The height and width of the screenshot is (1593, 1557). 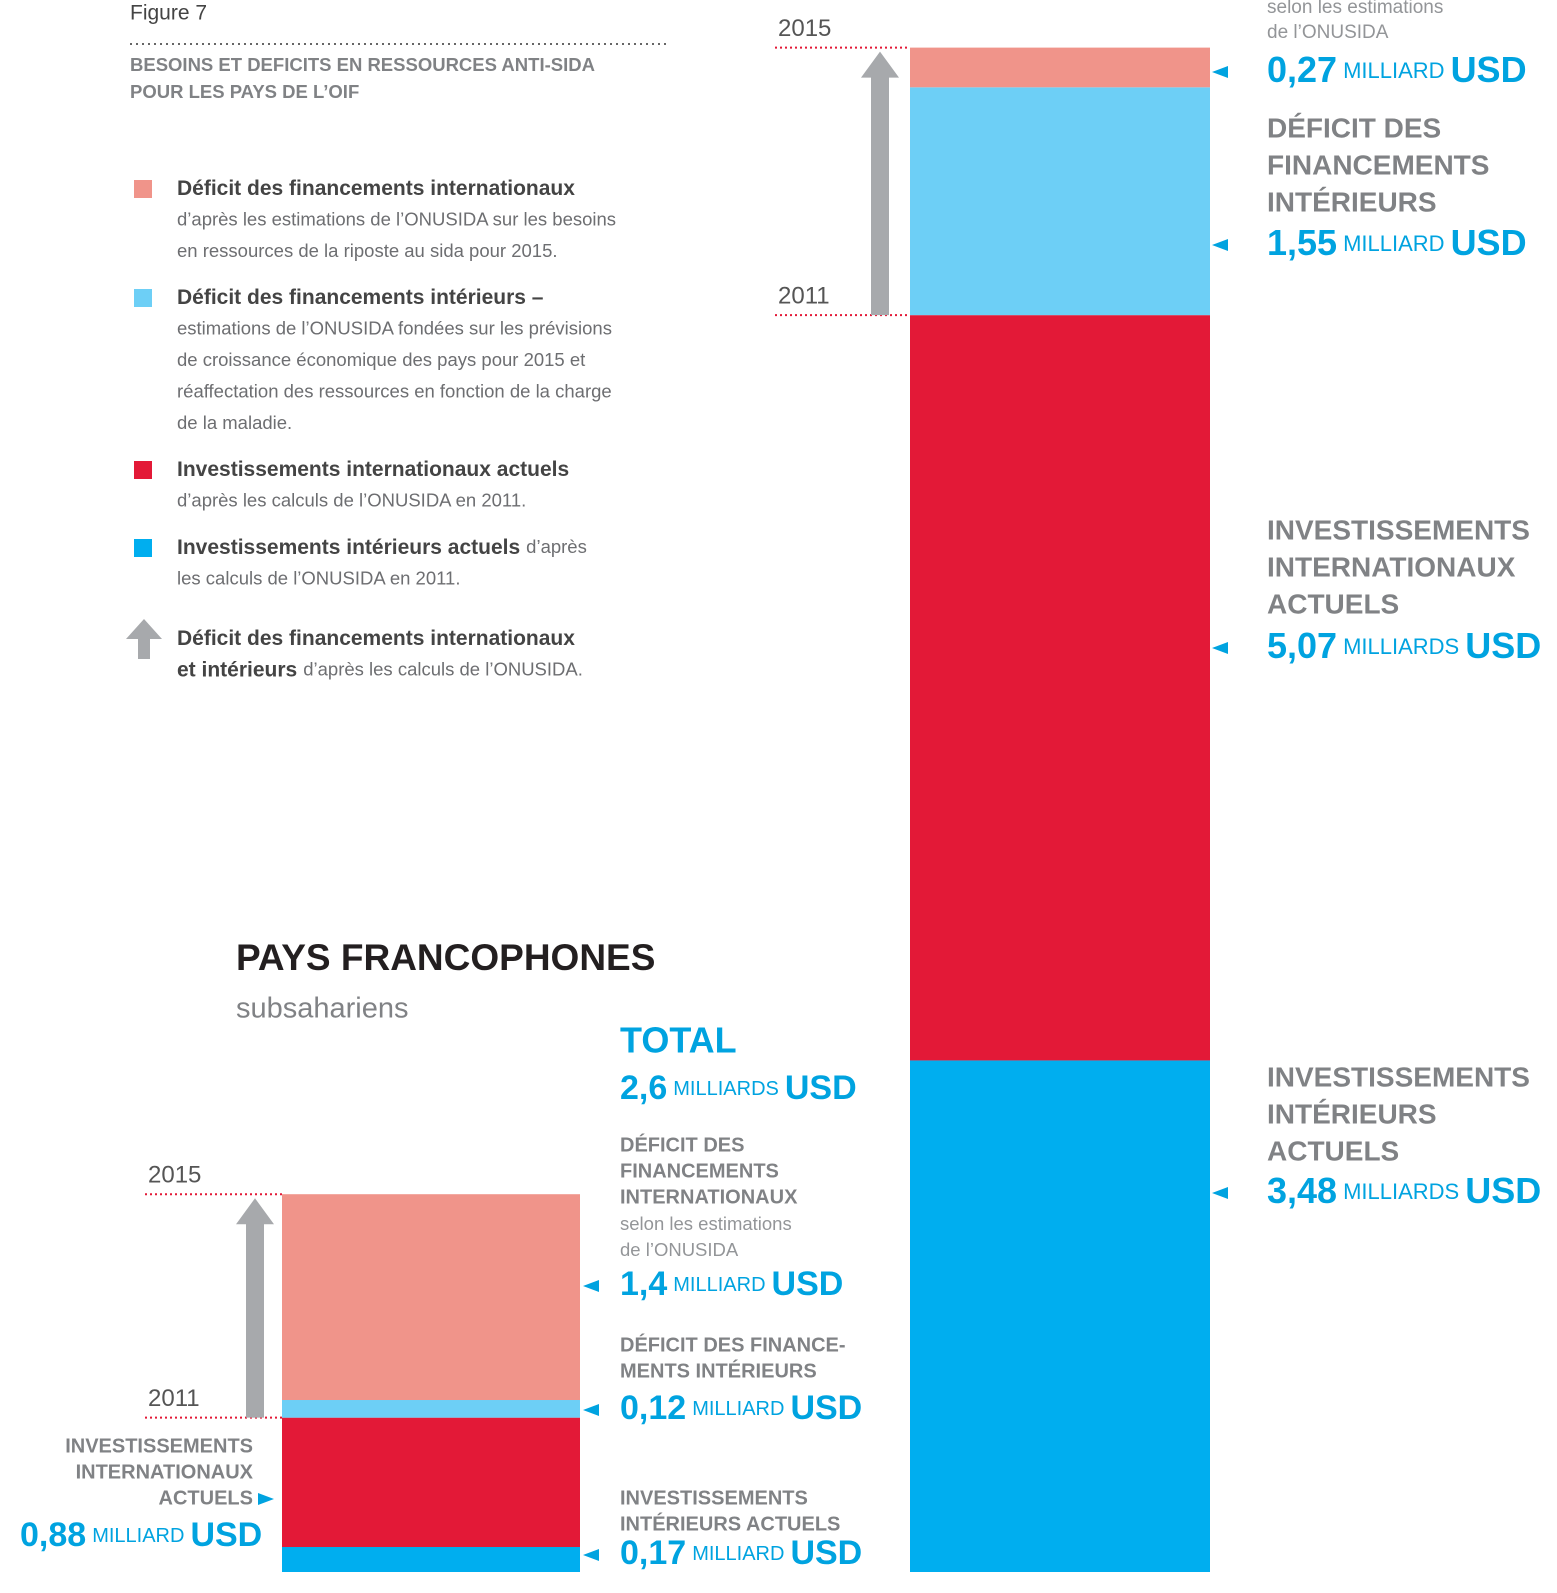 I want to click on segment-name: MENTS INTÉRIEURS, so click(x=718, y=1370).